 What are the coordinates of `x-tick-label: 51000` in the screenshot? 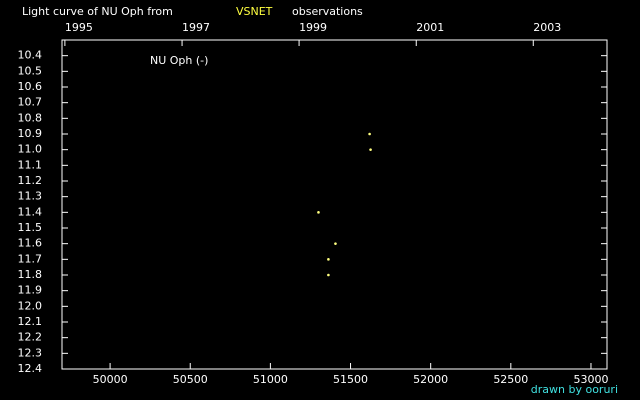 It's located at (270, 379).